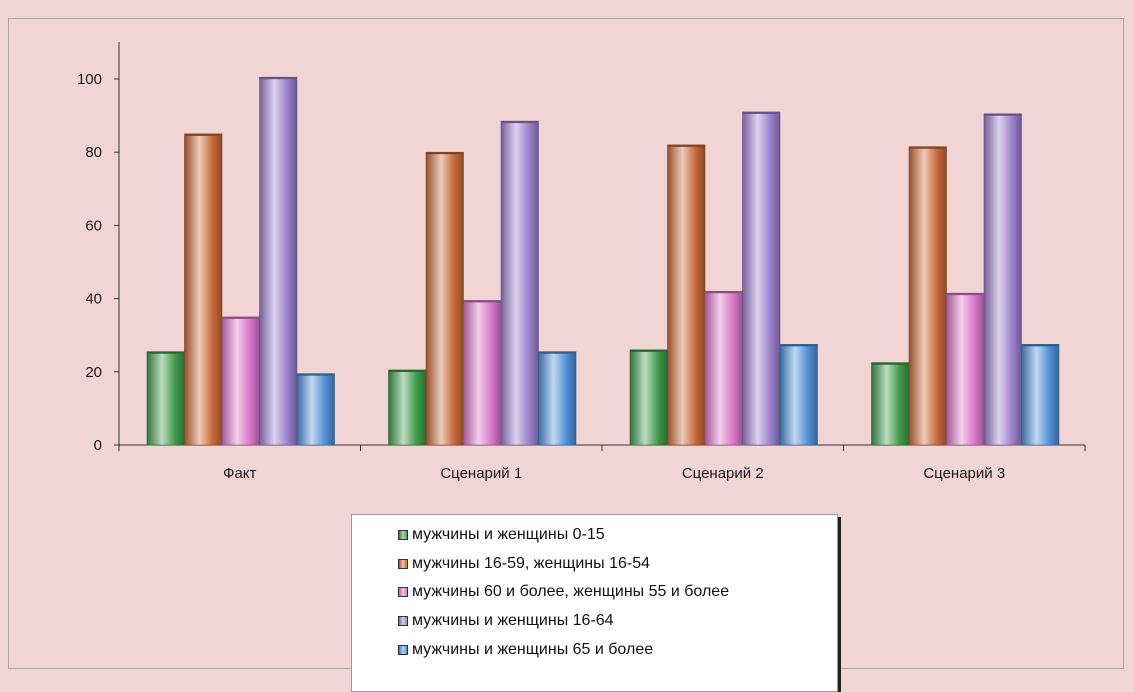  I want to click on legend-item: мужчины и женщины 0-15, so click(617, 535).